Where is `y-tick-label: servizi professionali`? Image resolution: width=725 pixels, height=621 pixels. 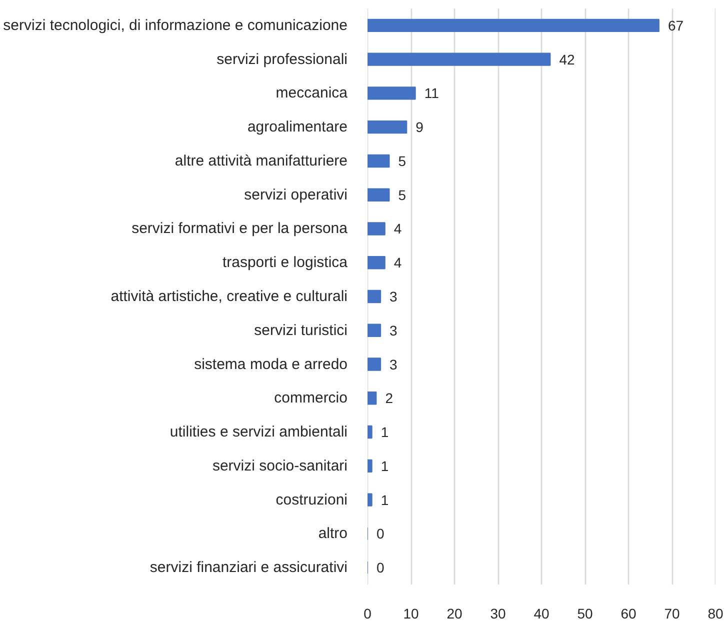 y-tick-label: servizi professionali is located at coordinates (282, 59).